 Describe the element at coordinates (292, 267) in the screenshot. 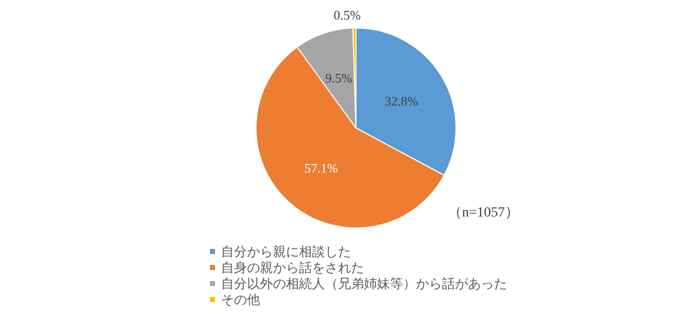

I see `legend-label: 自身の親から話をされた` at that location.